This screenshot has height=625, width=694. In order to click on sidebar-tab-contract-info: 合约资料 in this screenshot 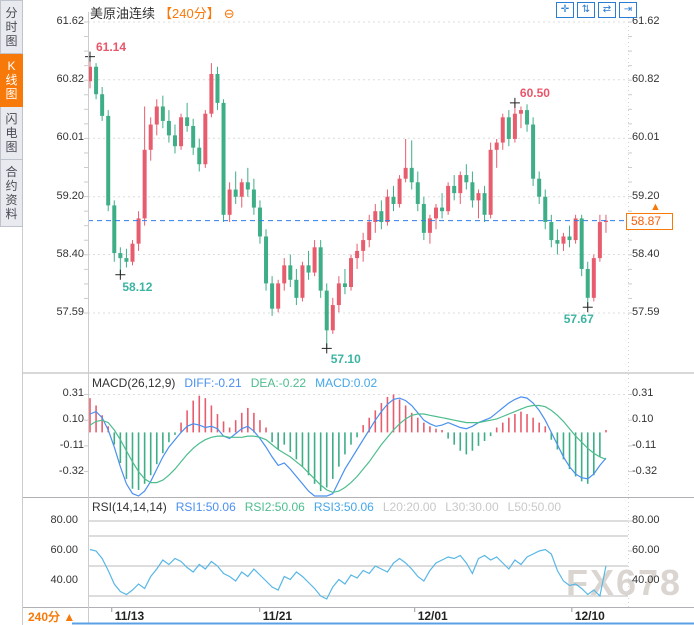, I will do `click(11, 193)`.